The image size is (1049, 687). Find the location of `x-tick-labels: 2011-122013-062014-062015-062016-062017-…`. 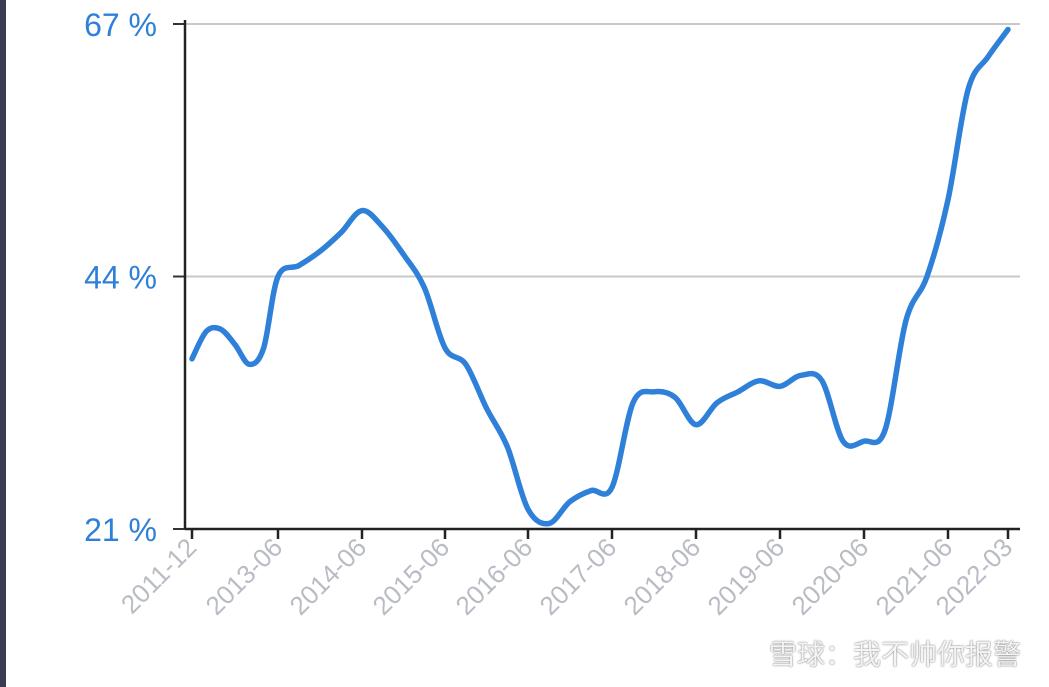

x-tick-labels: 2011-122013-062014-062015-062016-062017-… is located at coordinates (566, 576).